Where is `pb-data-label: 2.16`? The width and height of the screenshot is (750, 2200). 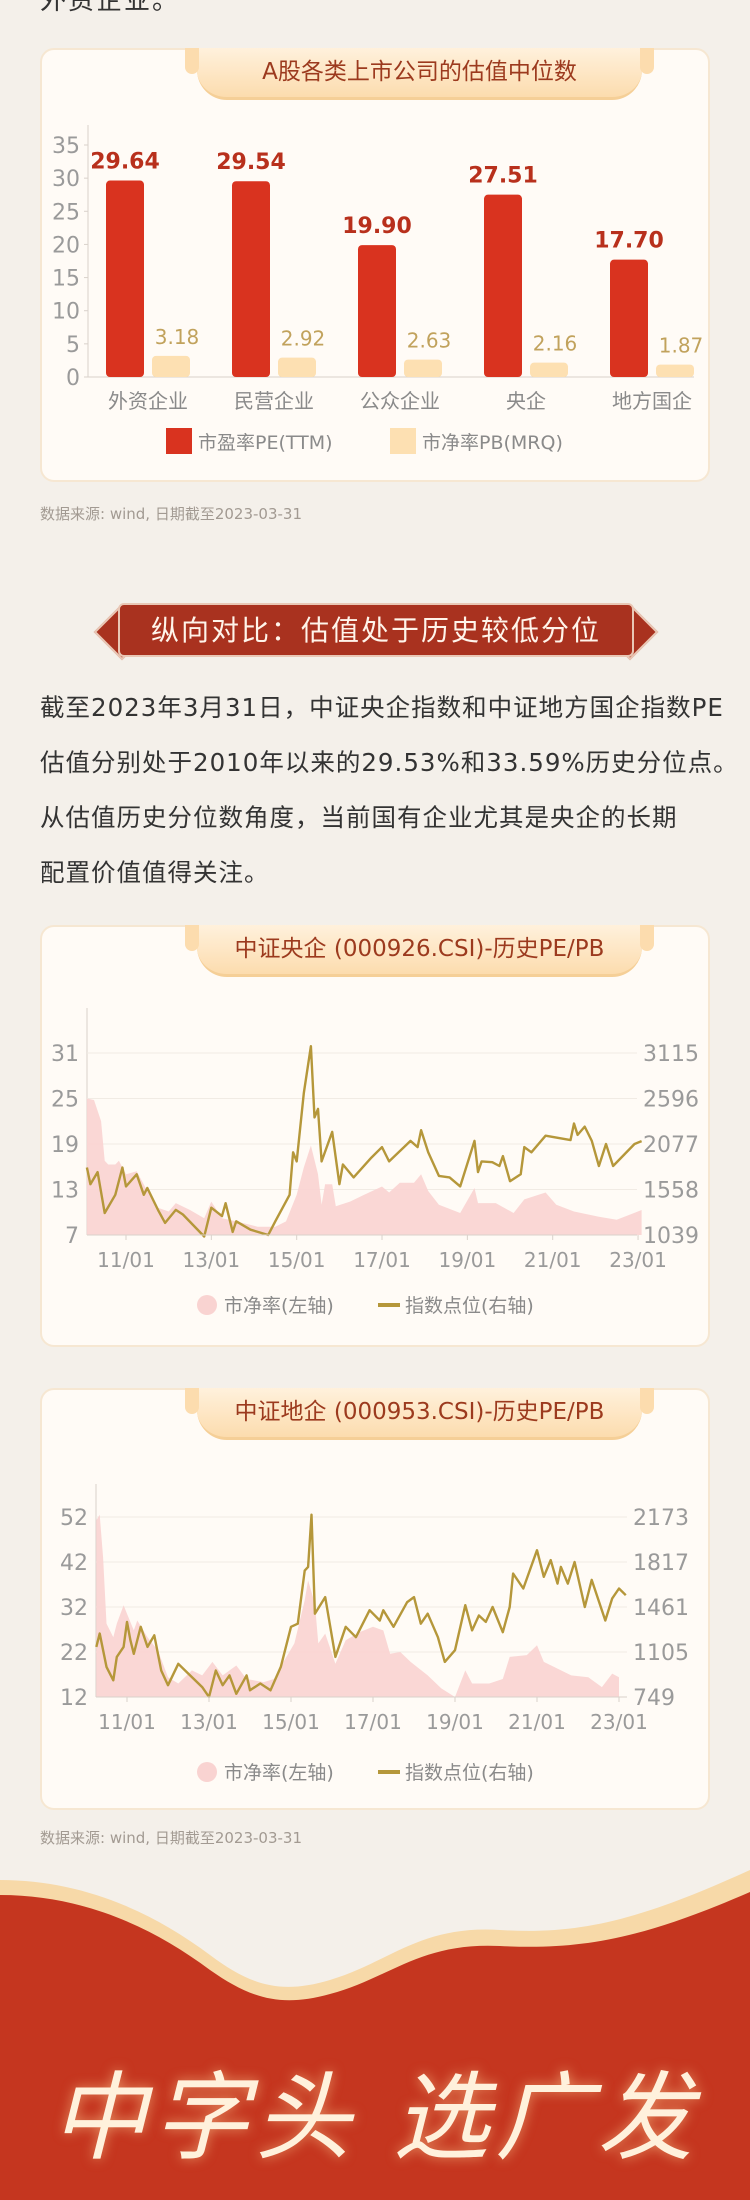 pb-data-label: 2.16 is located at coordinates (555, 344).